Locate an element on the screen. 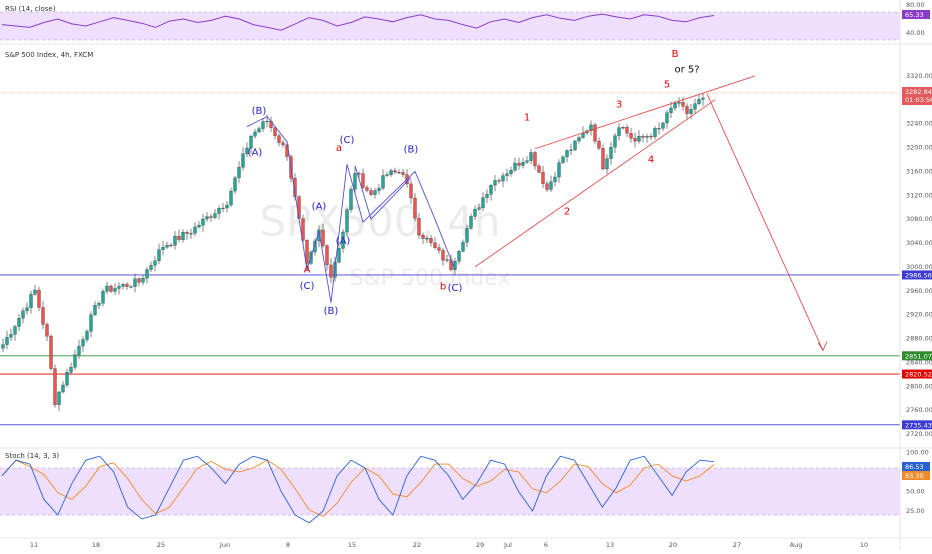 The width and height of the screenshot is (932, 554). wave-label: (B) is located at coordinates (411, 149).